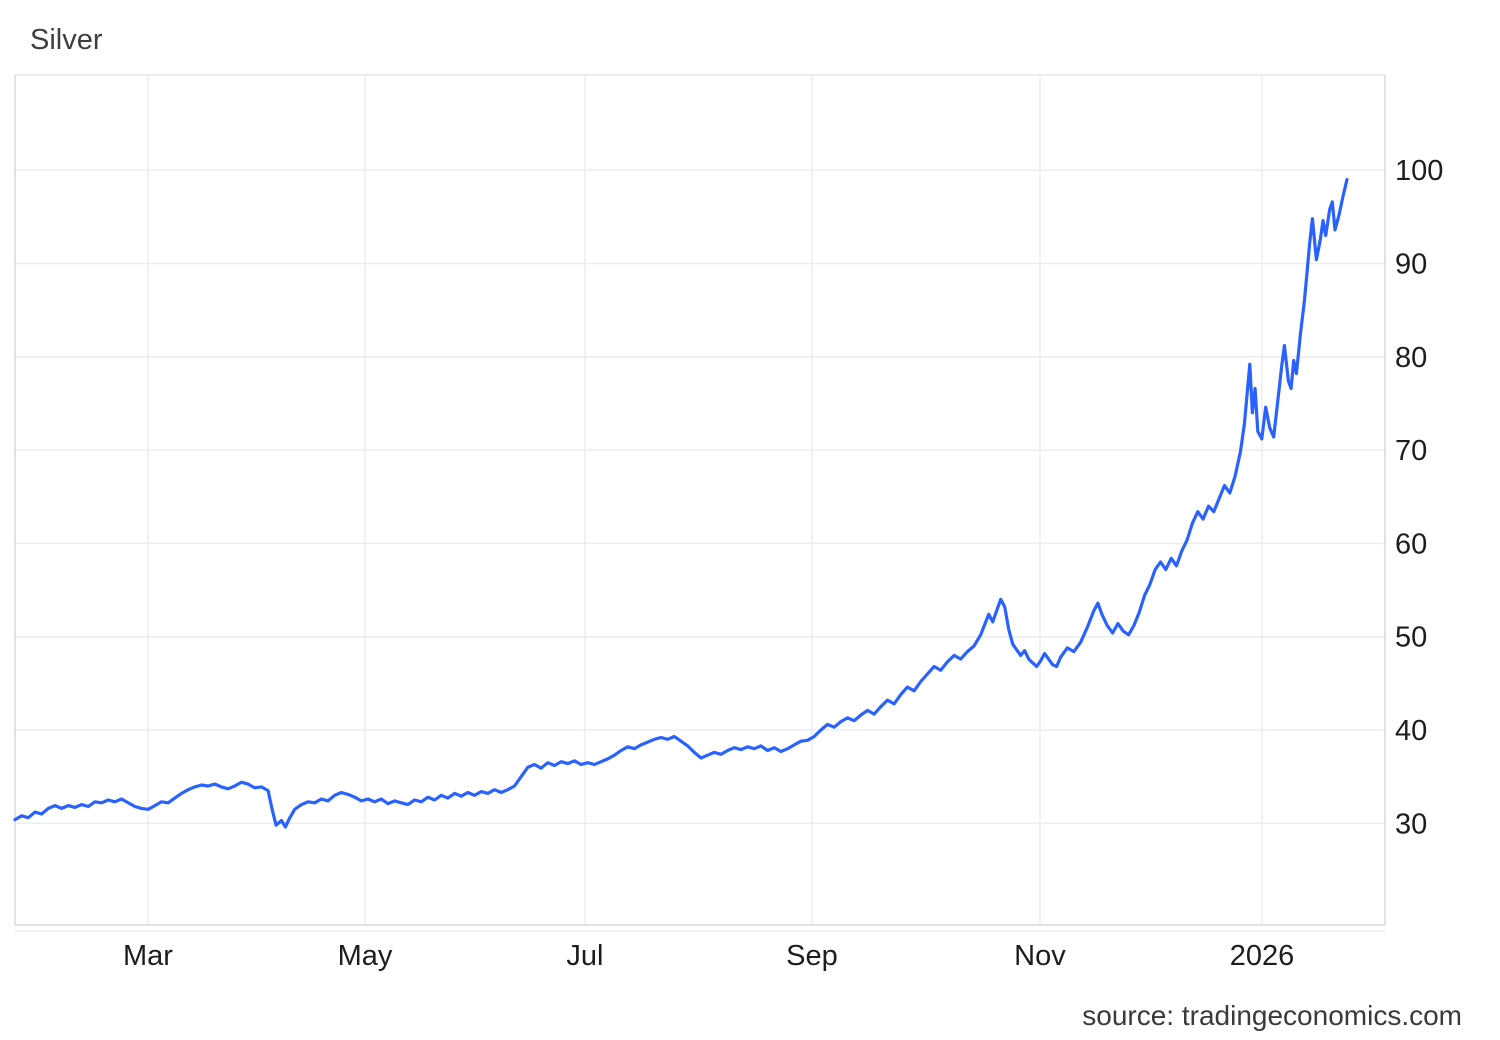 This screenshot has width=1500, height=1040. Describe the element at coordinates (148, 956) in the screenshot. I see `x-axis-label: Mar` at that location.